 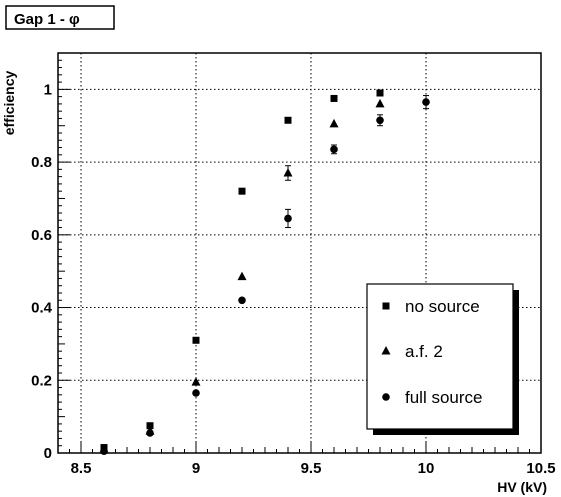 What do you see at coordinates (42, 308) in the screenshot?
I see `y-tick-label: 0.4` at bounding box center [42, 308].